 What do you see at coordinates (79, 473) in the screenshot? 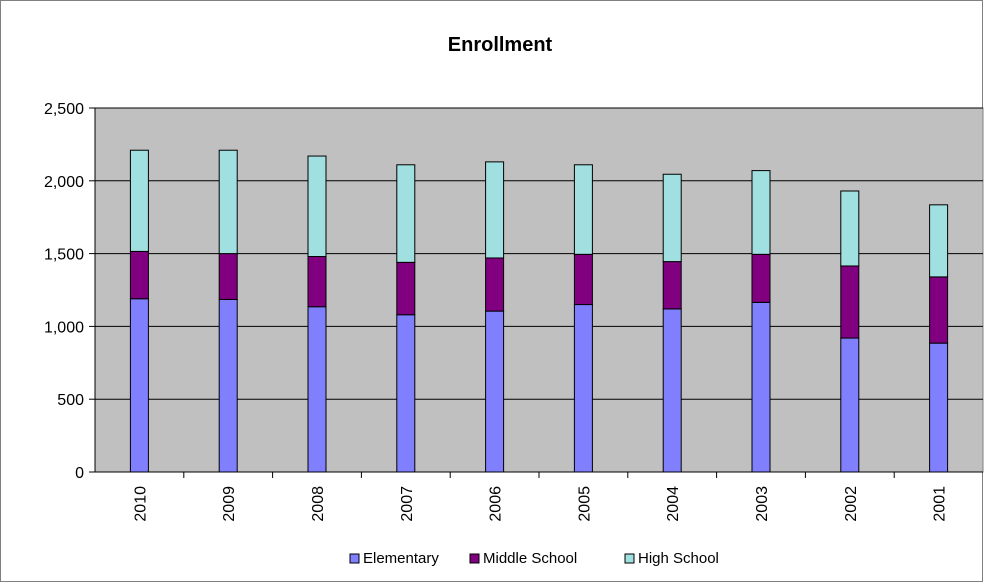
I see `y-tick-label: 0` at bounding box center [79, 473].